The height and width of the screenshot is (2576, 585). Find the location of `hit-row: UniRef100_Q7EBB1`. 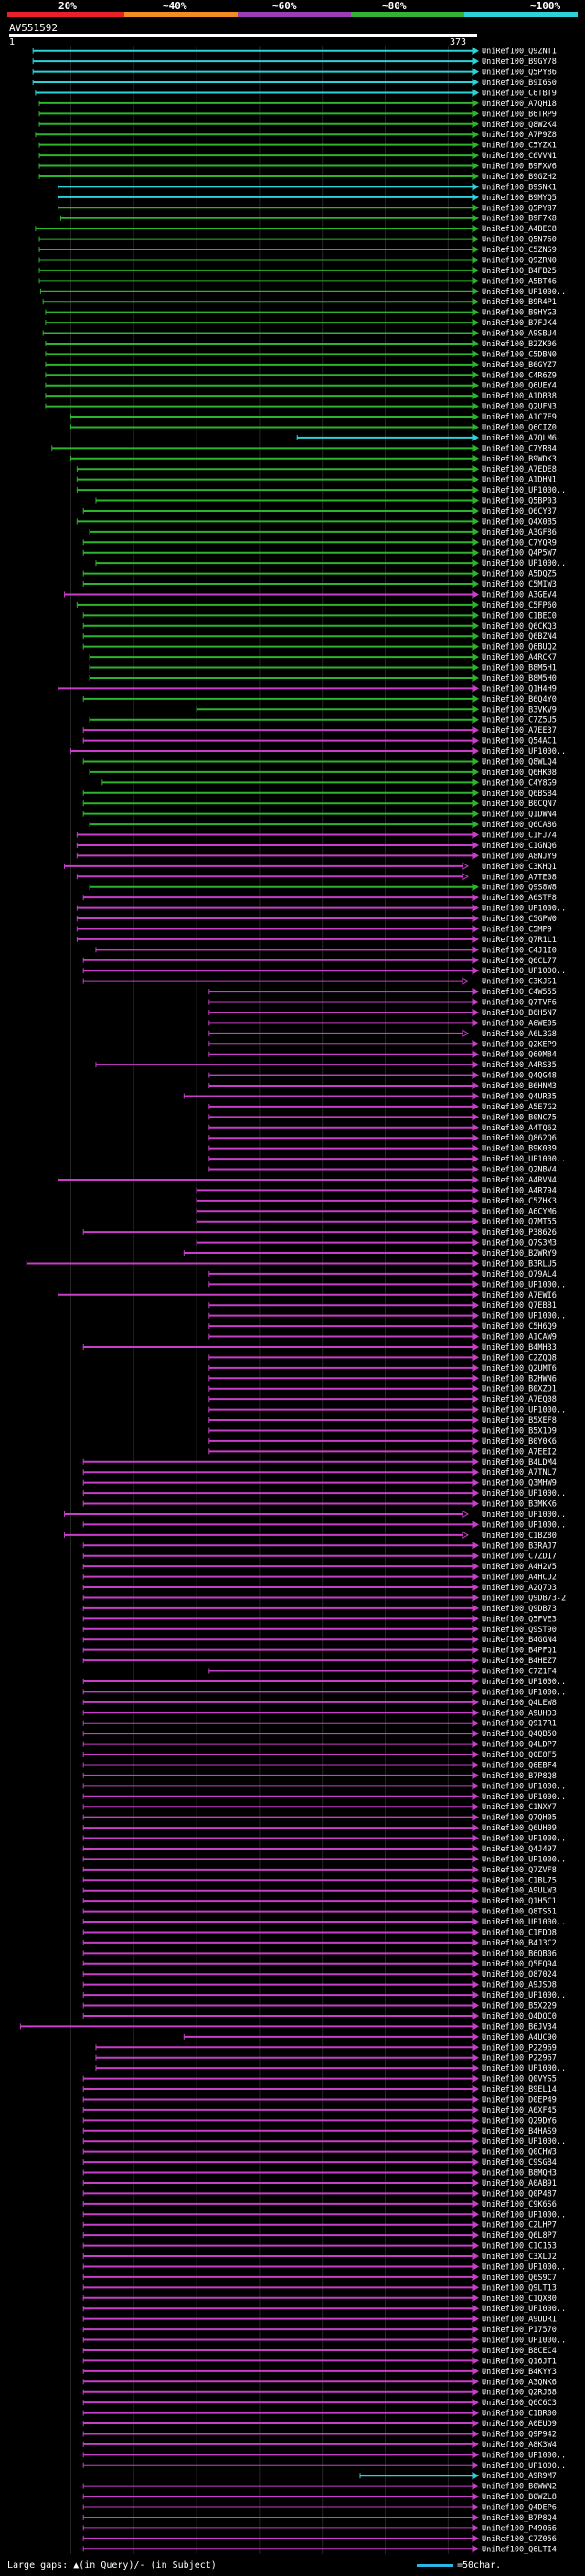

hit-row: UniRef100_Q7EBB1 is located at coordinates (383, 1305).